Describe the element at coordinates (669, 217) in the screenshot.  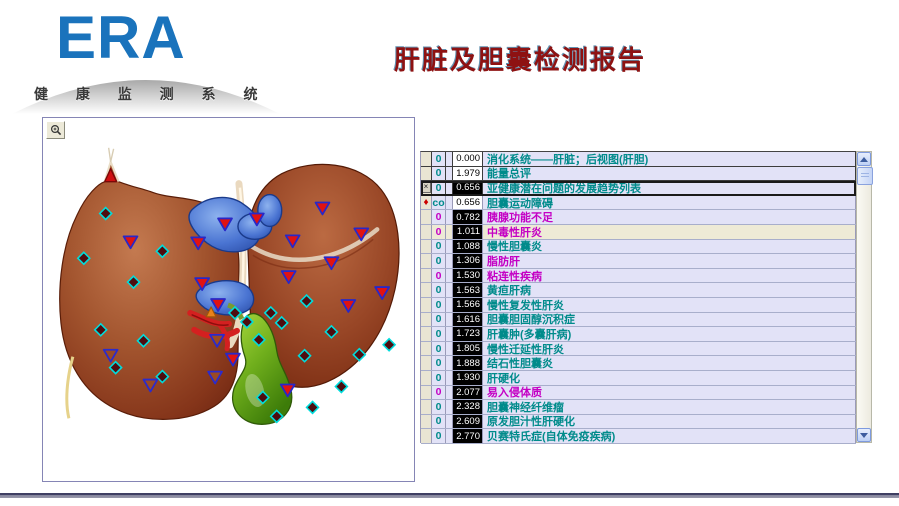
I see `row-description: 胰腺功能不足` at that location.